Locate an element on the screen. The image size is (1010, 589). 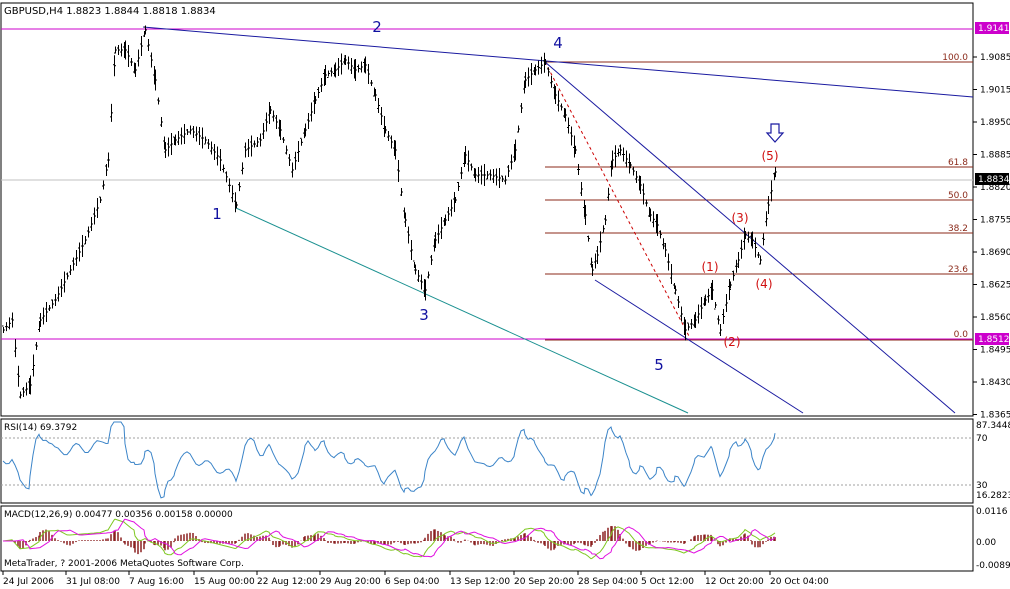
support-price-tag is located at coordinates (992, 339).